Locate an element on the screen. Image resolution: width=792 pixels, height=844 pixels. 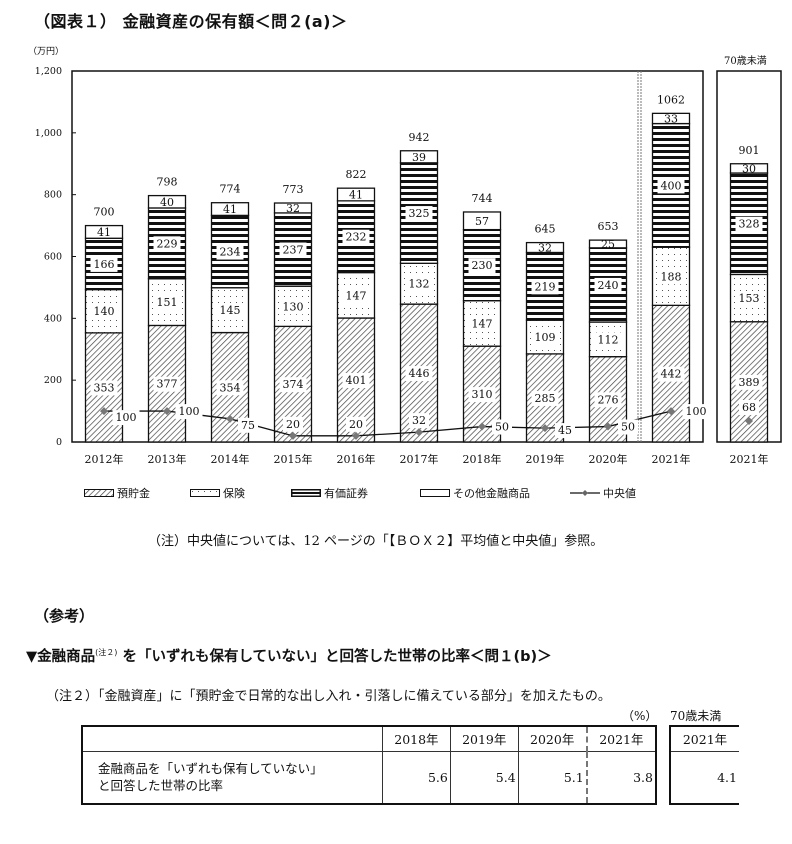
table-col-2018: 2018年 is located at coordinates (416, 739).